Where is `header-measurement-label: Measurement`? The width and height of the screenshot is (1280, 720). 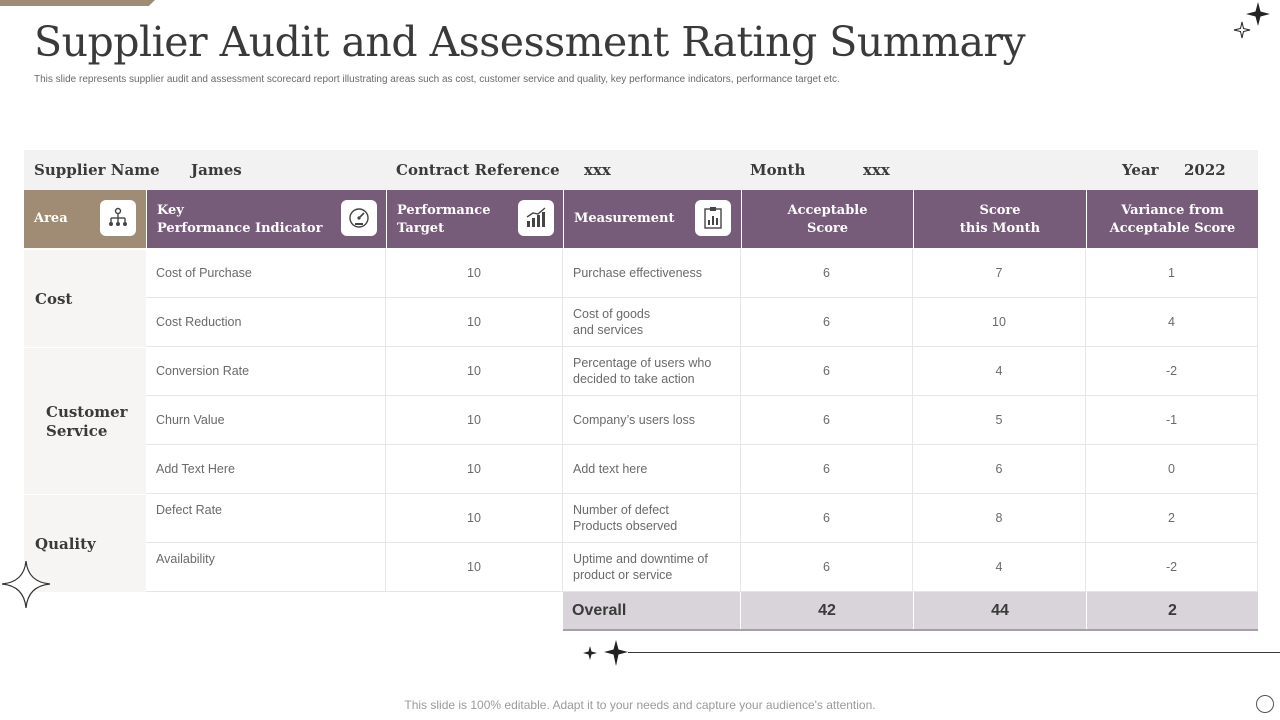 header-measurement-label: Measurement is located at coordinates (624, 218).